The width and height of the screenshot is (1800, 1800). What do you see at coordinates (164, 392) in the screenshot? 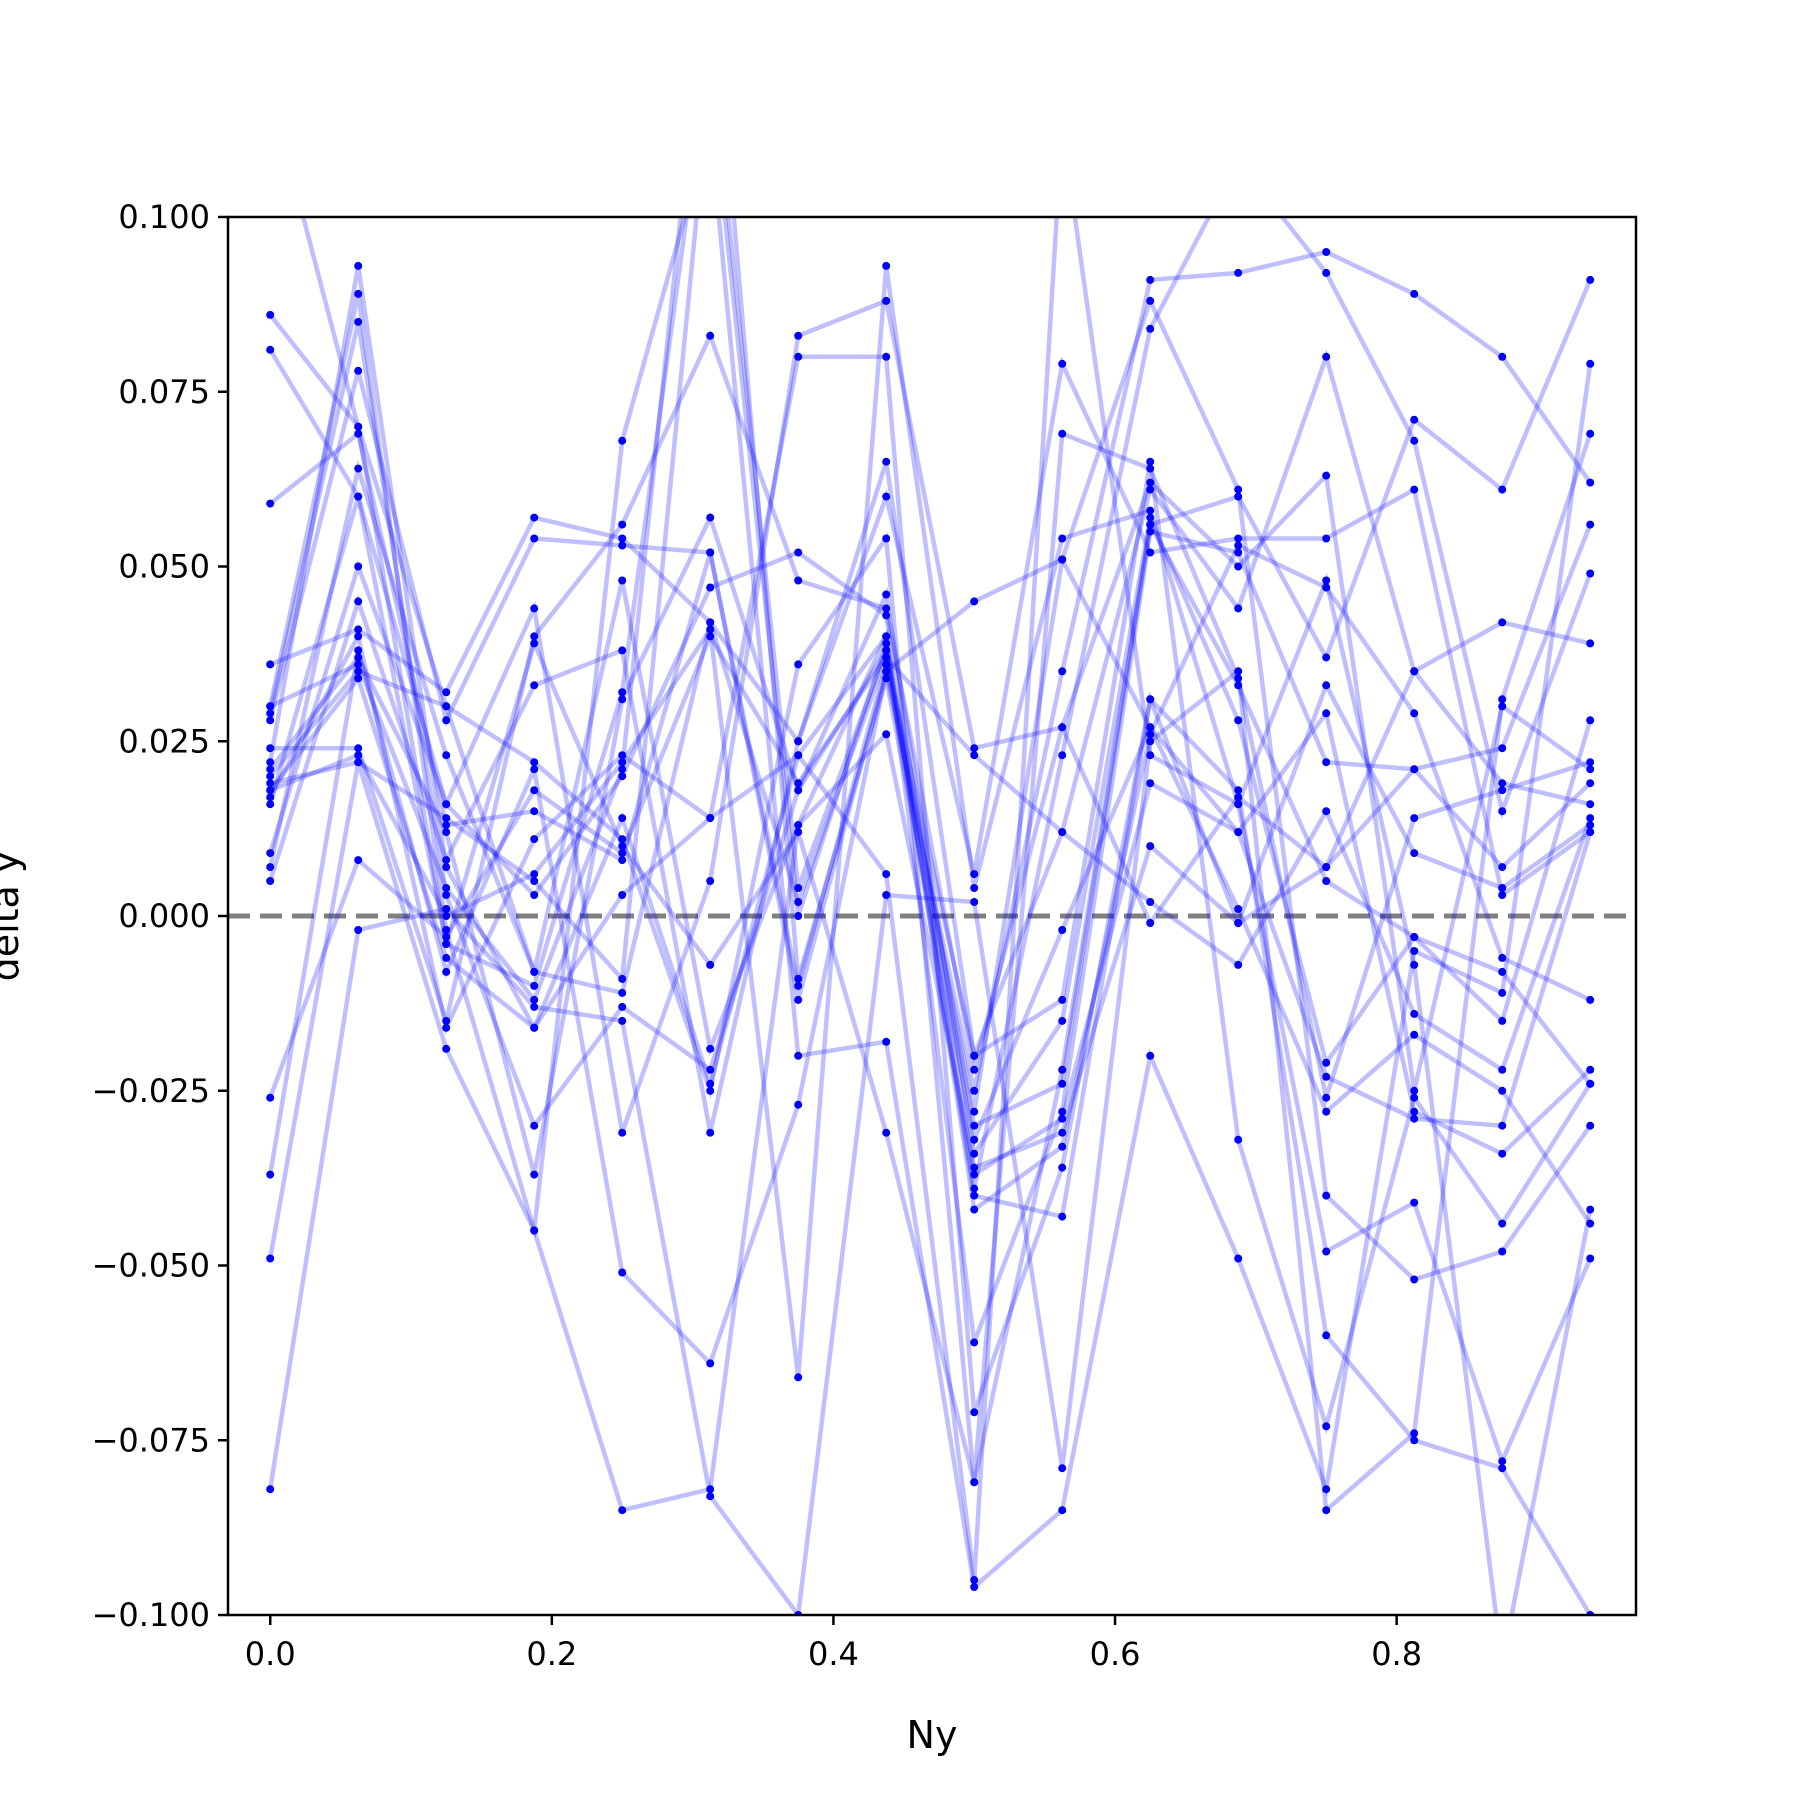
I see `y-tick-label: 0.075` at bounding box center [164, 392].